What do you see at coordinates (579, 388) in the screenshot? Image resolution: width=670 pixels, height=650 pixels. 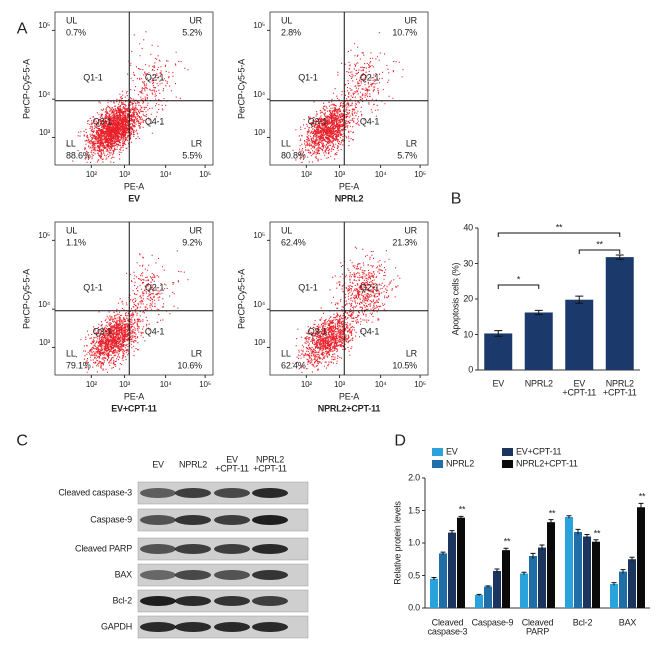 I see `x-tick-label: EV +CPT-11` at bounding box center [579, 388].